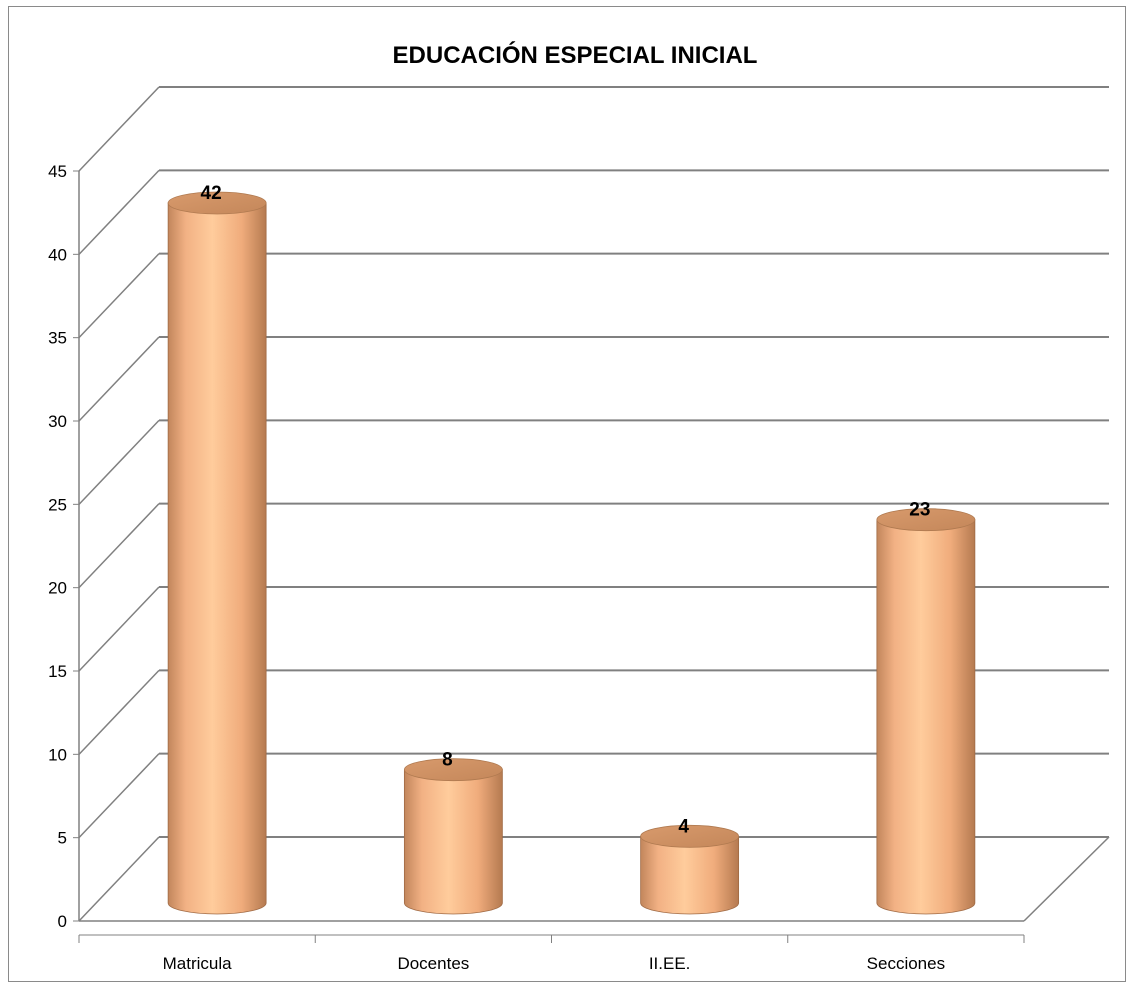  Describe the element at coordinates (683, 826) in the screenshot. I see `data-label-ii-ee-: 4` at that location.